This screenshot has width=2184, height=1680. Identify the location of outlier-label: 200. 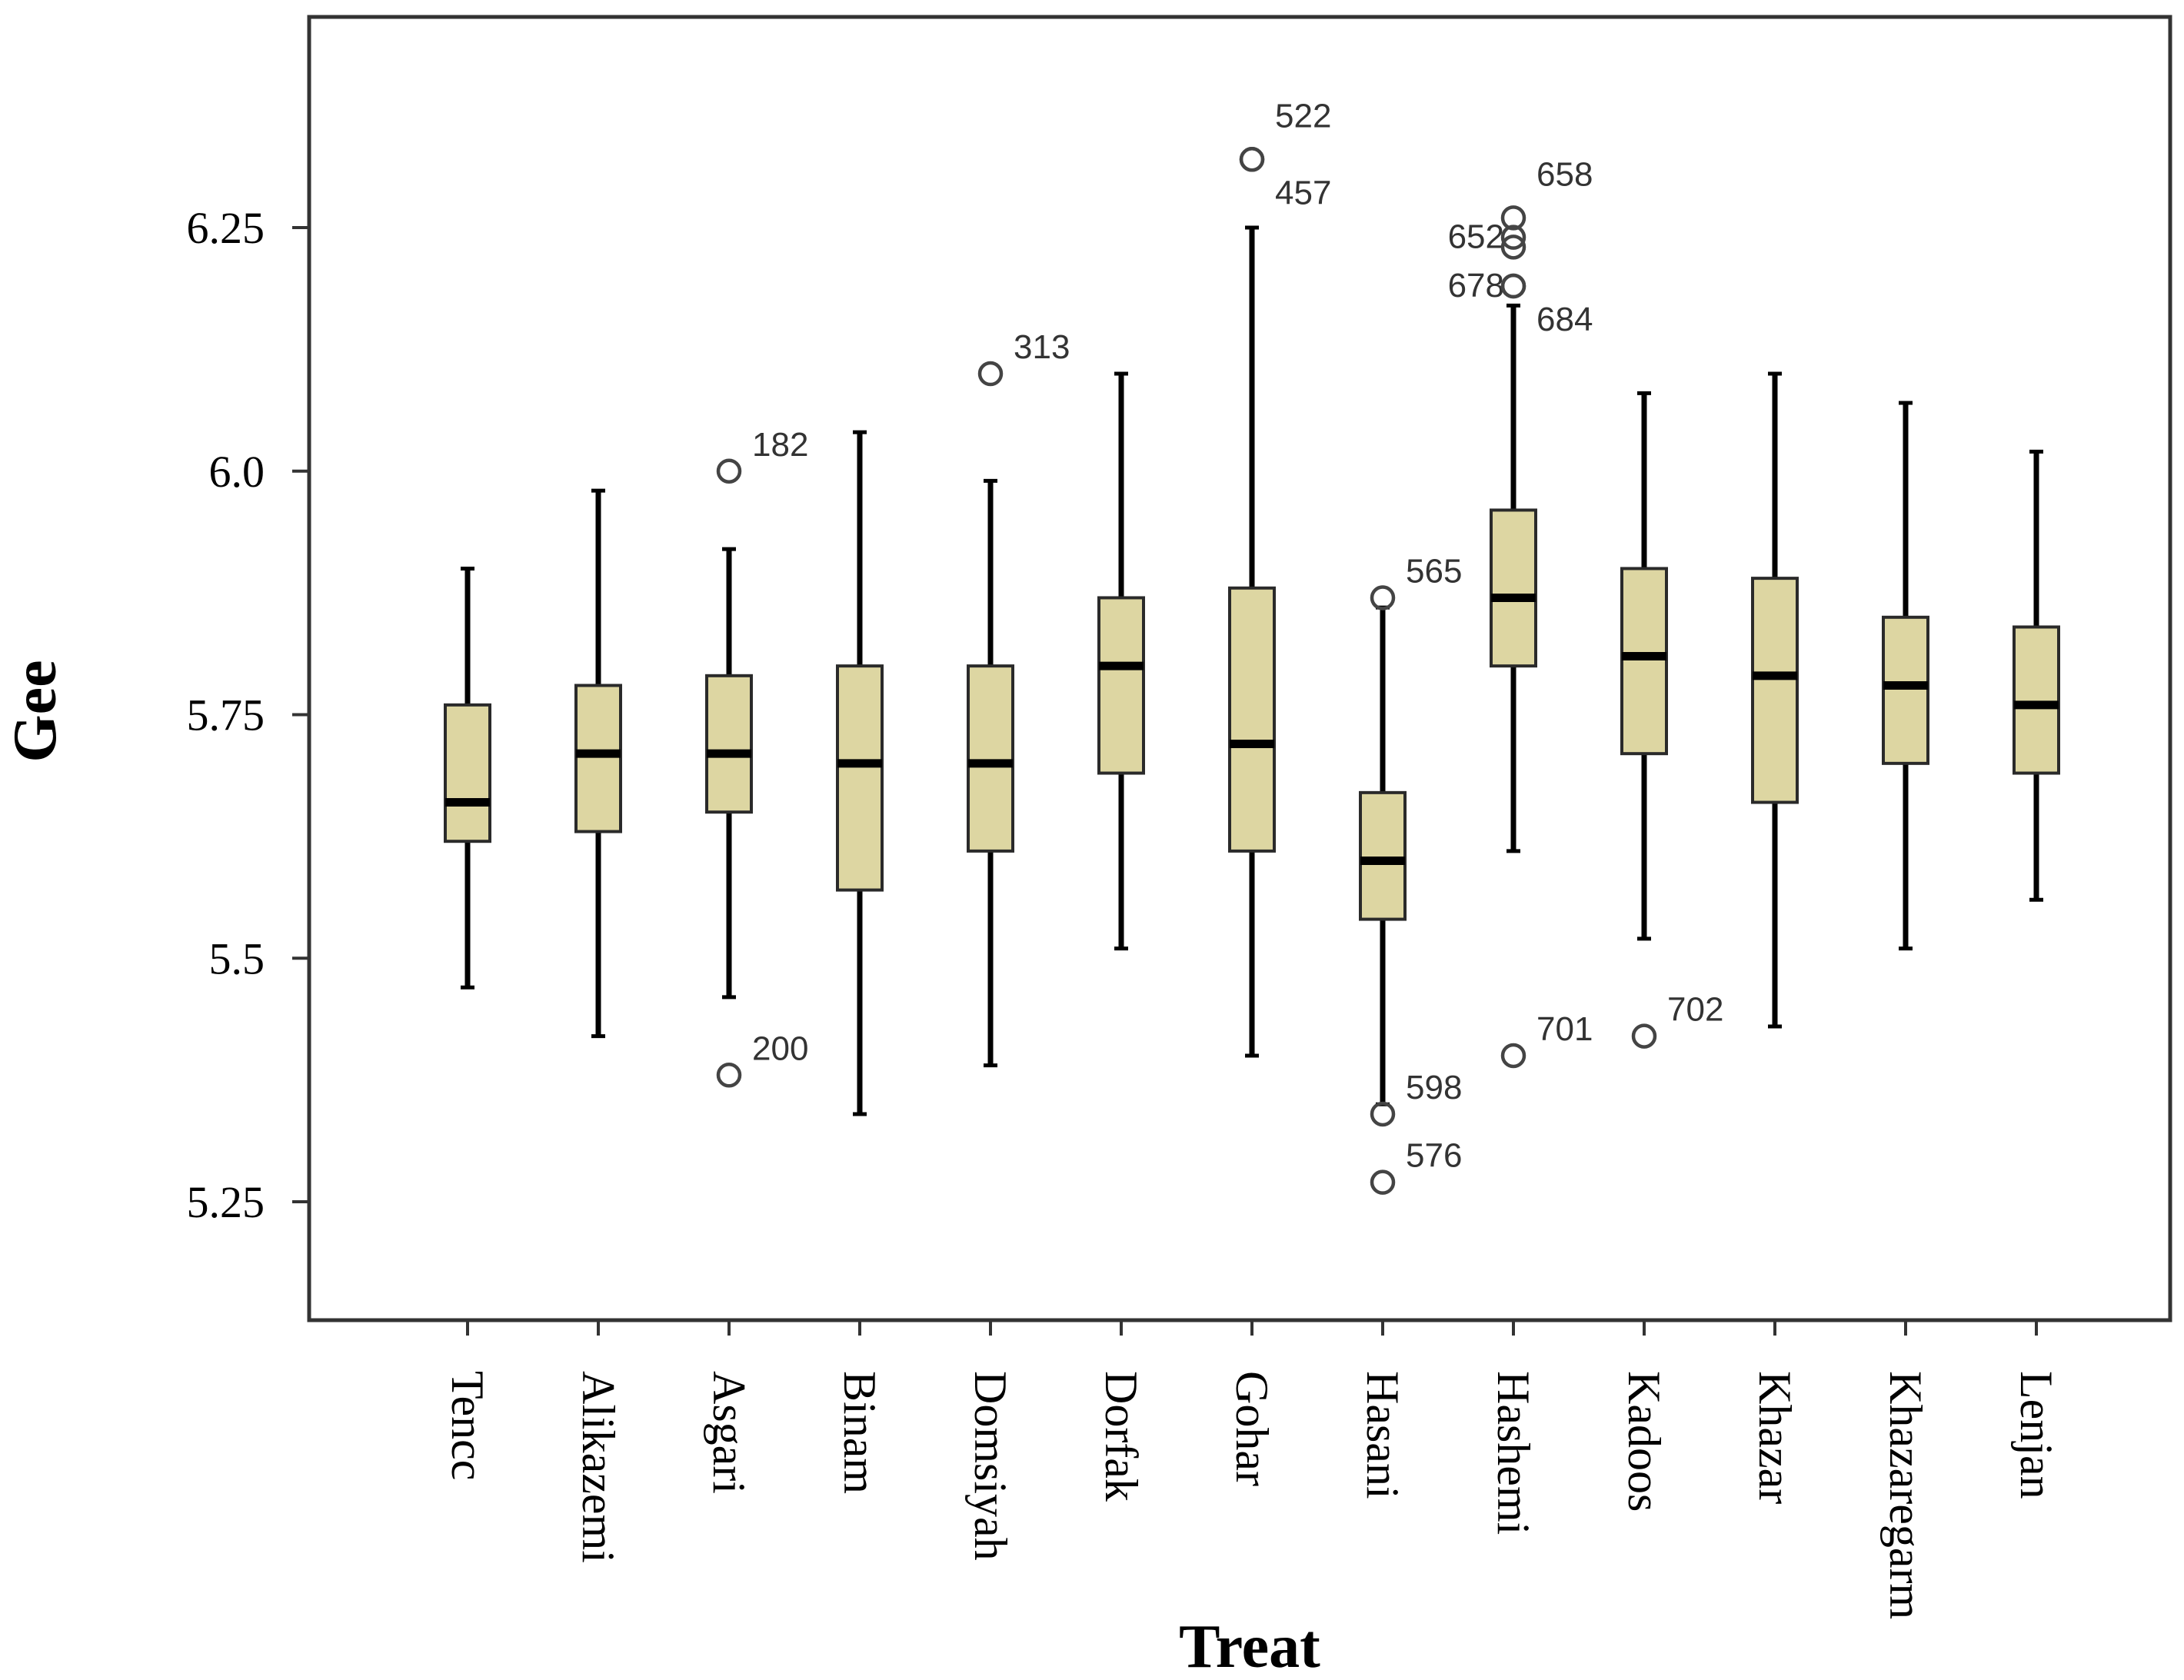
(780, 1048).